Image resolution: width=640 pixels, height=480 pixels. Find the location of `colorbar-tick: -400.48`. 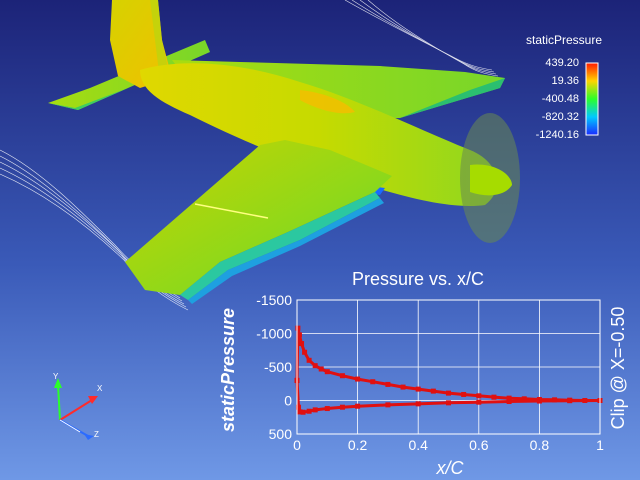

colorbar-tick: -400.48 is located at coordinates (560, 99).